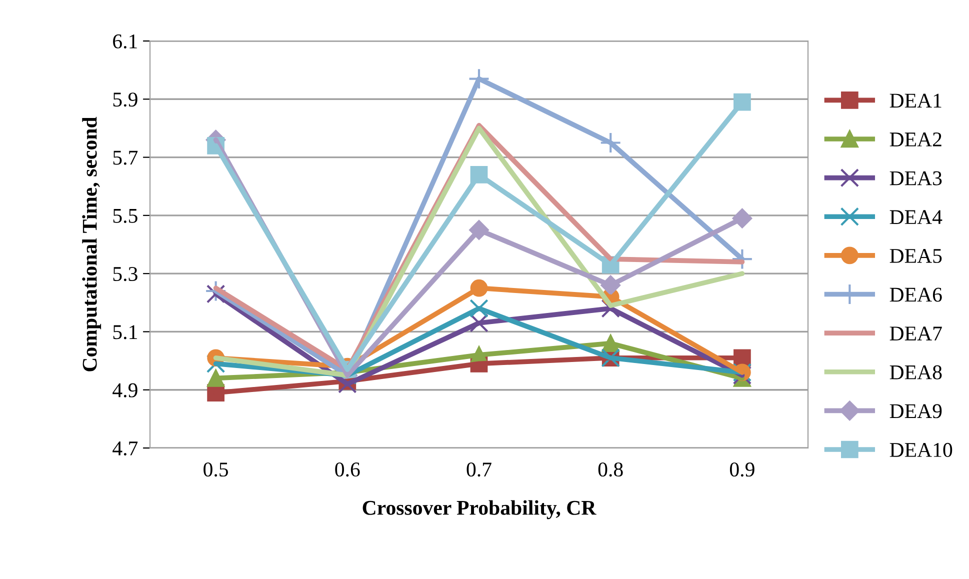 Image resolution: width=969 pixels, height=579 pixels. What do you see at coordinates (916, 372) in the screenshot?
I see `legend-label: DEA8` at bounding box center [916, 372].